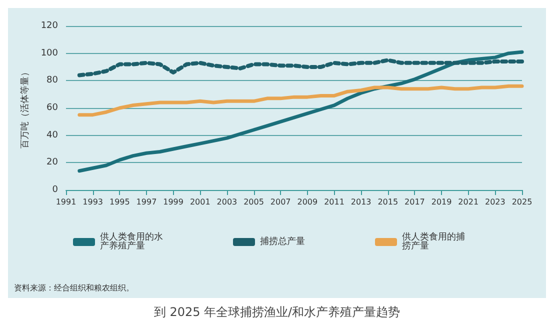 This screenshot has width=554, height=330. Describe the element at coordinates (52, 108) in the screenshot. I see `y-tick-label: 60` at that location.